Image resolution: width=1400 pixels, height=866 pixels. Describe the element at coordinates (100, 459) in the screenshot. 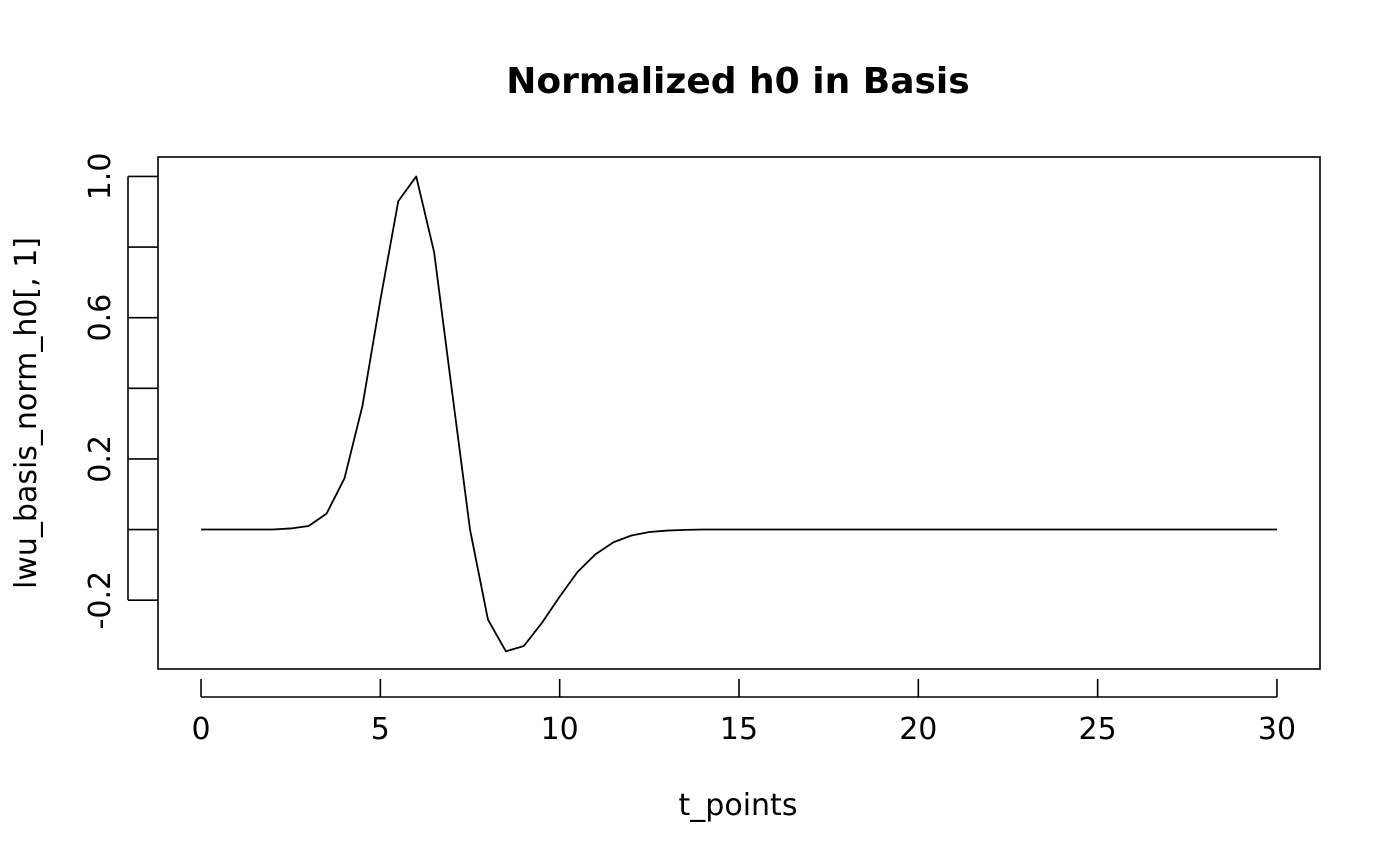

I see `y-tick-label: 0.2` at that location.